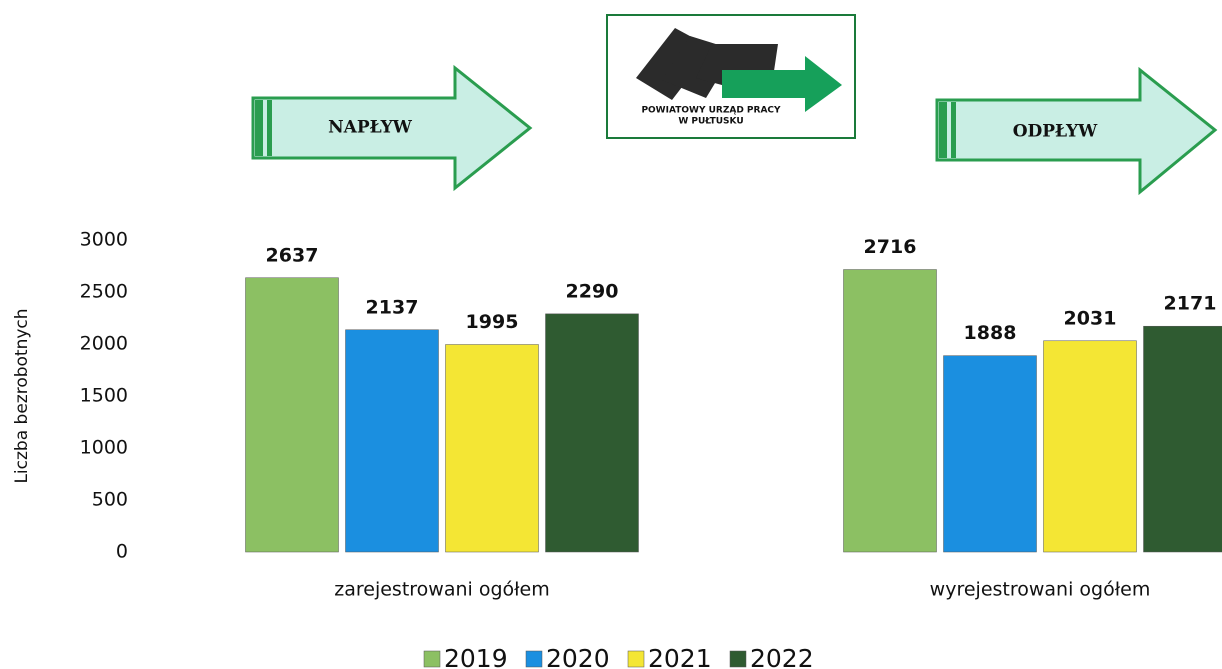 The width and height of the screenshot is (1222, 669). I want to click on legend-label: 2020, so click(578, 656).